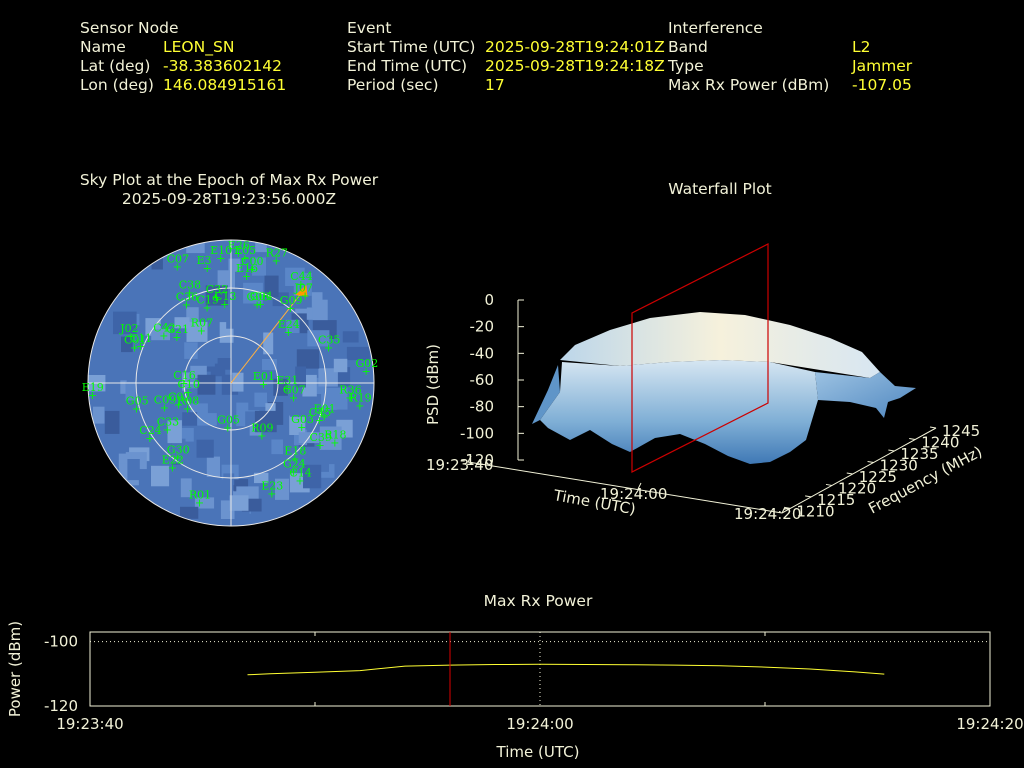 Image resolution: width=1024 pixels, height=768 pixels. What do you see at coordinates (679, 412) in the screenshot?
I see `wf-surface-front` at bounding box center [679, 412].